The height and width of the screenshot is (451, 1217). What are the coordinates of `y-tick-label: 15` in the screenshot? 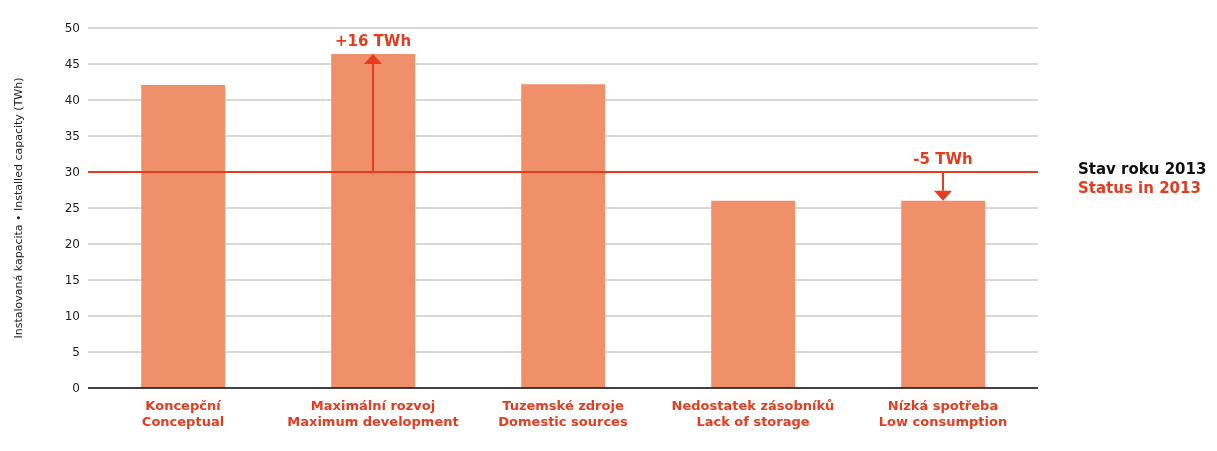 It's located at (72, 280).